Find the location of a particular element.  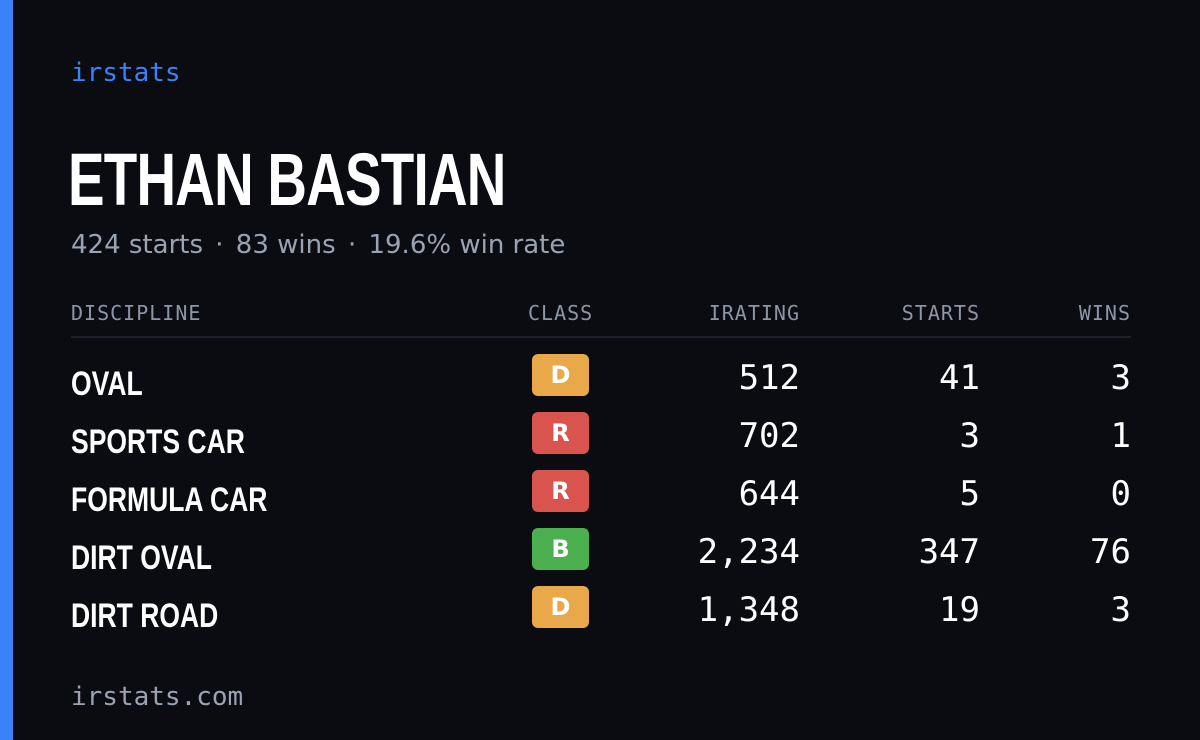

player-summary: 424 starts · 83 wins · 19.6% win rate is located at coordinates (318, 245).